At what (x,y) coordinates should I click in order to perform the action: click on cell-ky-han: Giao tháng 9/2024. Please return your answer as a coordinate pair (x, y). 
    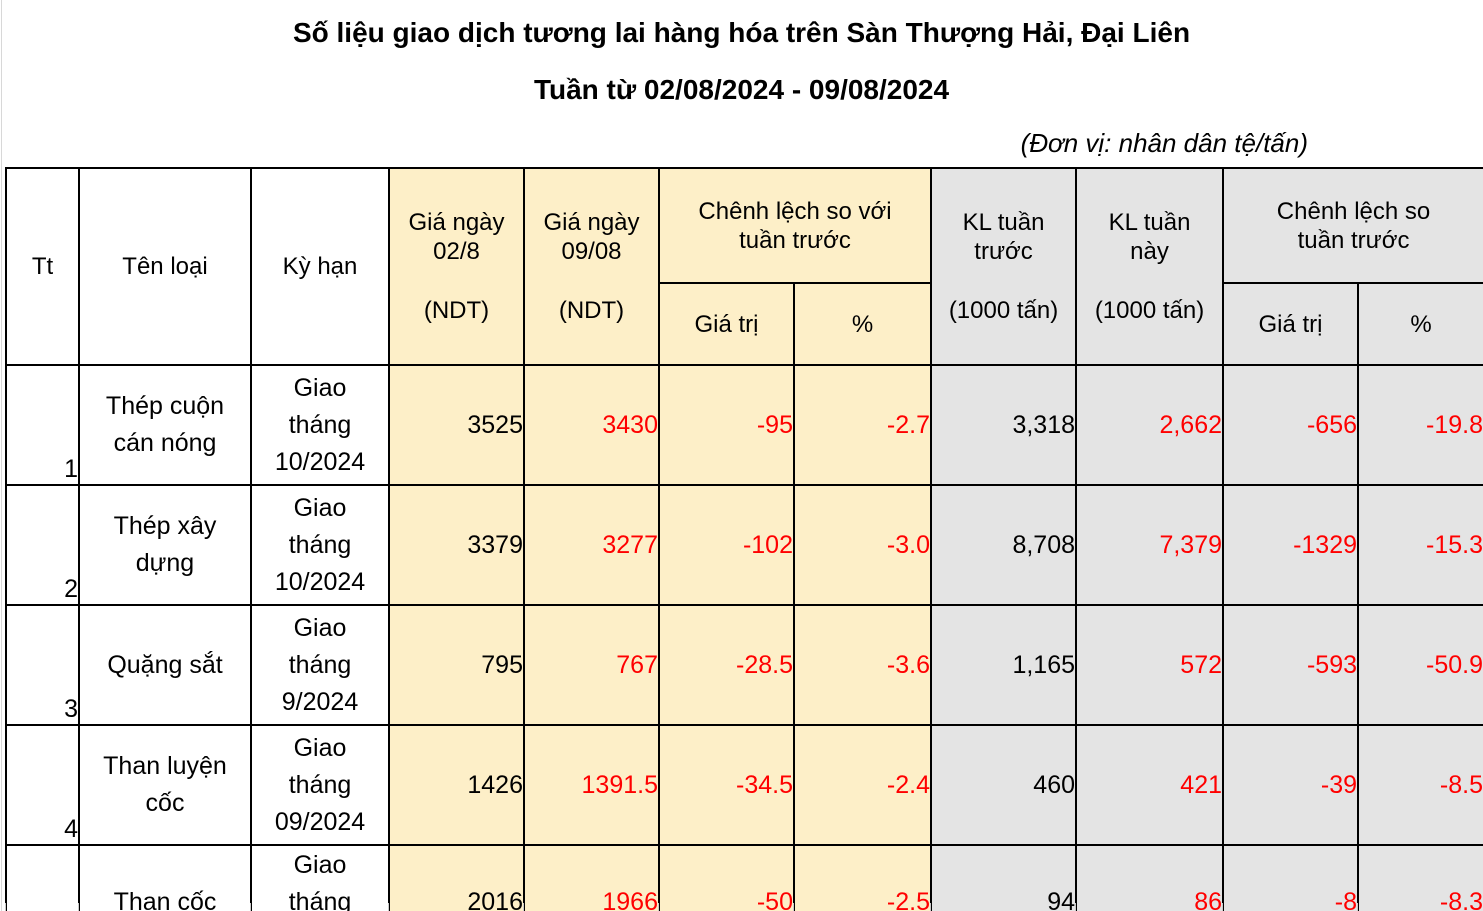
    Looking at the image, I should click on (320, 665).